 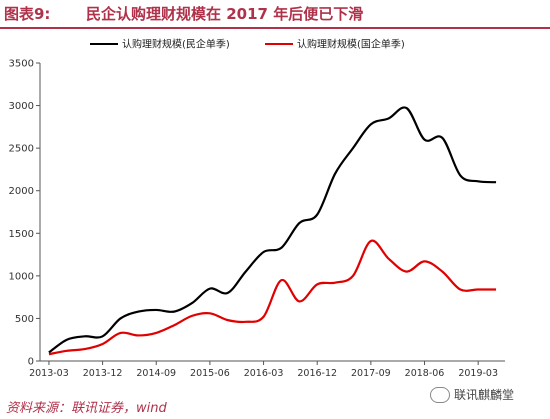 What do you see at coordinates (176, 44) in the screenshot?
I see `legend-label-1: 认购理财规模(民企单季)` at bounding box center [176, 44].